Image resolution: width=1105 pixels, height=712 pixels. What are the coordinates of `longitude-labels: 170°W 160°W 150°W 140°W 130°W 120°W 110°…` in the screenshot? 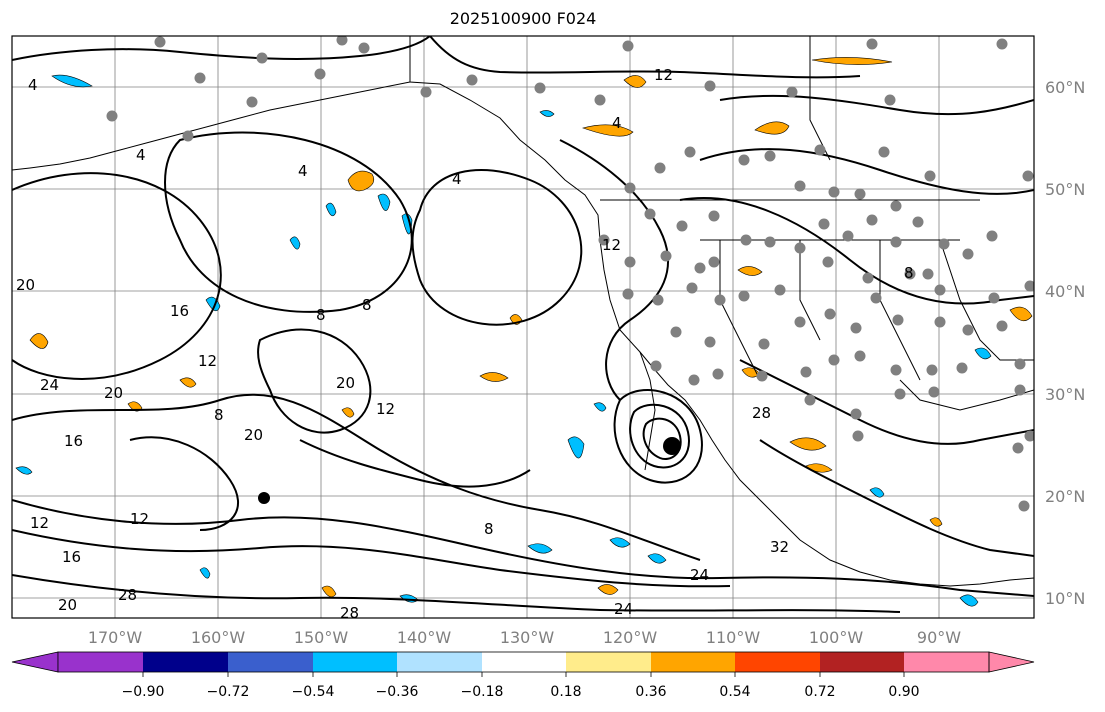 It's located at (524, 637).